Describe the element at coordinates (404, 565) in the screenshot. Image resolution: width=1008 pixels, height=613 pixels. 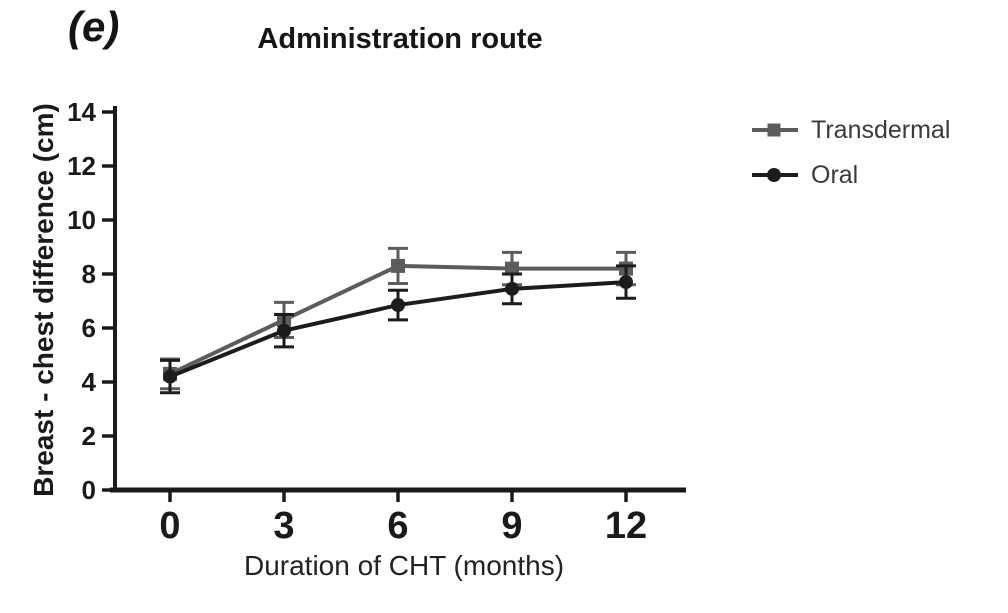
I see `x-axis-label: Duration of CHT (months)` at that location.